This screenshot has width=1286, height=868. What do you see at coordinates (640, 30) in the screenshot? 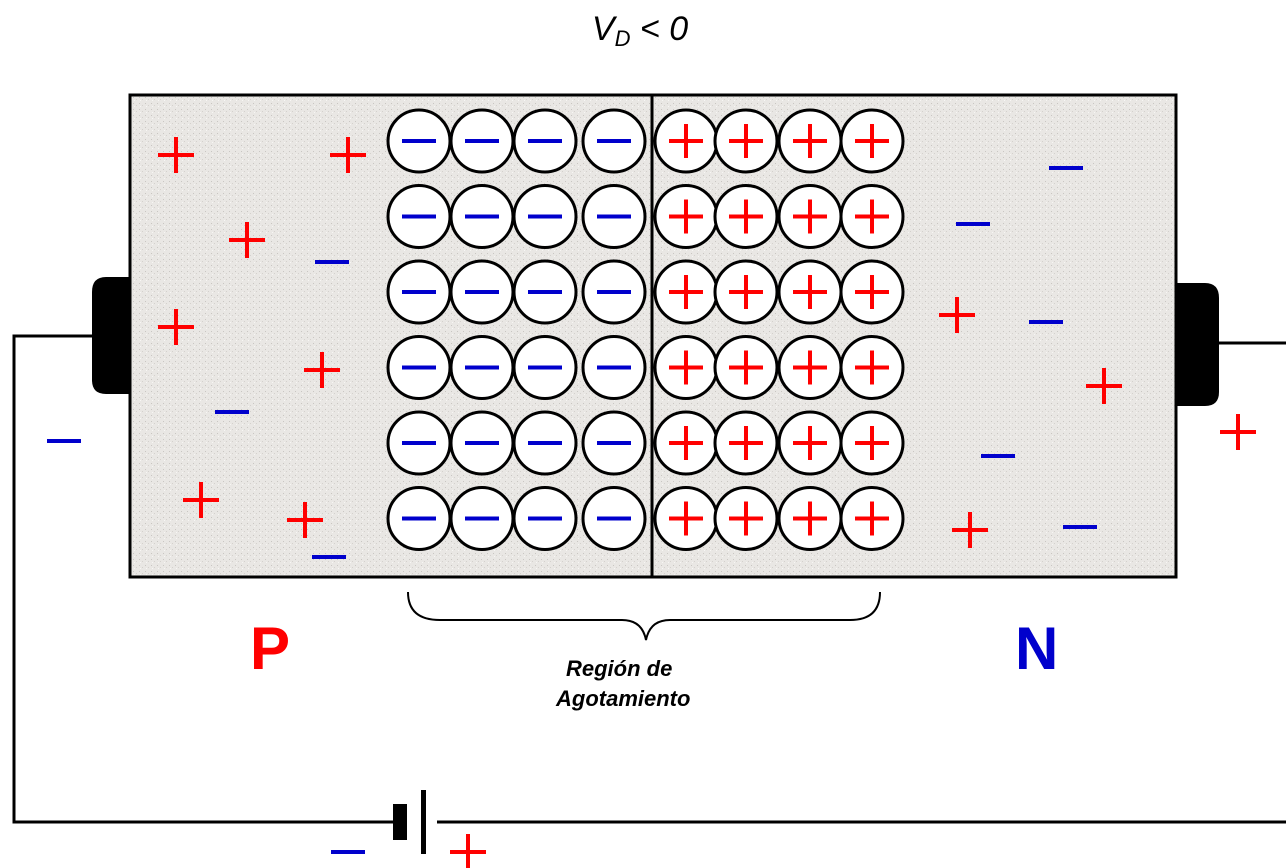
I see `bias-condition-title: VD < 0` at bounding box center [640, 30].